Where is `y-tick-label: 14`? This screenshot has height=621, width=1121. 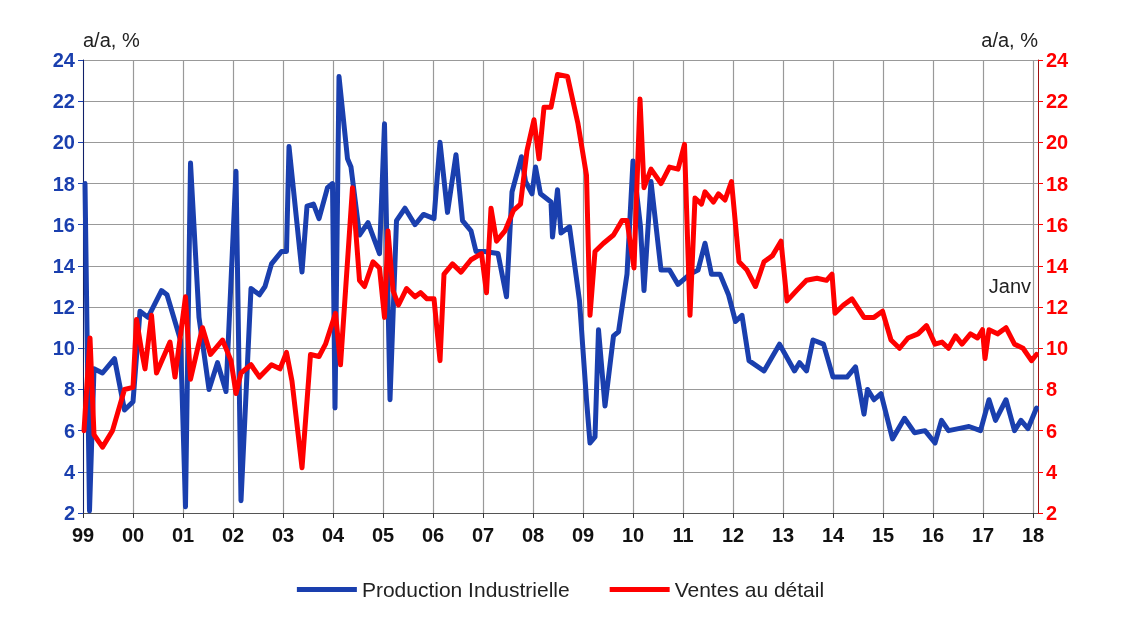 y-tick-label: 14 is located at coordinates (64, 265).